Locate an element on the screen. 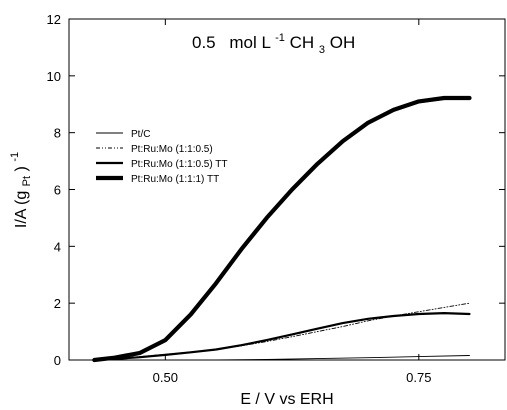 This screenshot has width=507, height=410. y-tick-label-5: 10 is located at coordinates (54, 76).